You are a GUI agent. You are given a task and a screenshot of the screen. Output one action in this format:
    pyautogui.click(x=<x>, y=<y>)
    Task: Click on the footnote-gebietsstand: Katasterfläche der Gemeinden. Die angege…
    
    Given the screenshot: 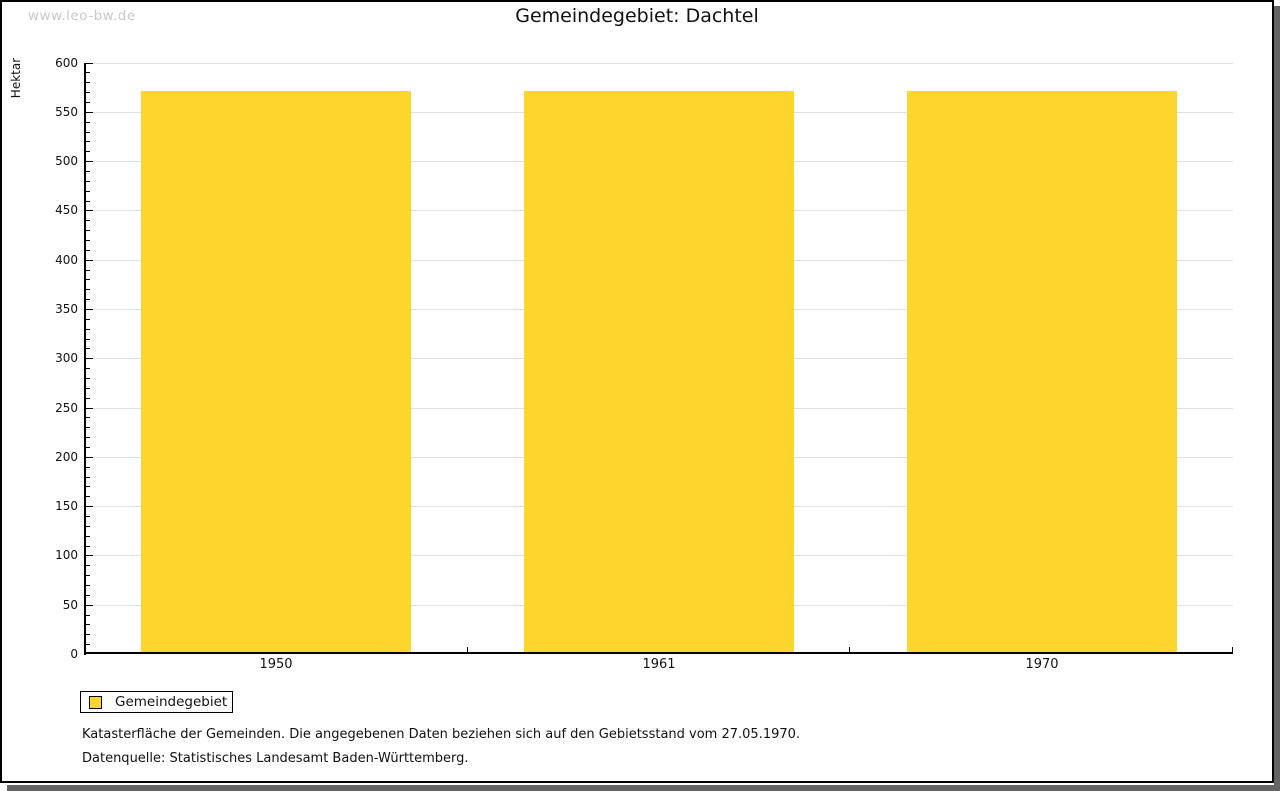 What is the action you would take?
    pyautogui.click(x=441, y=734)
    